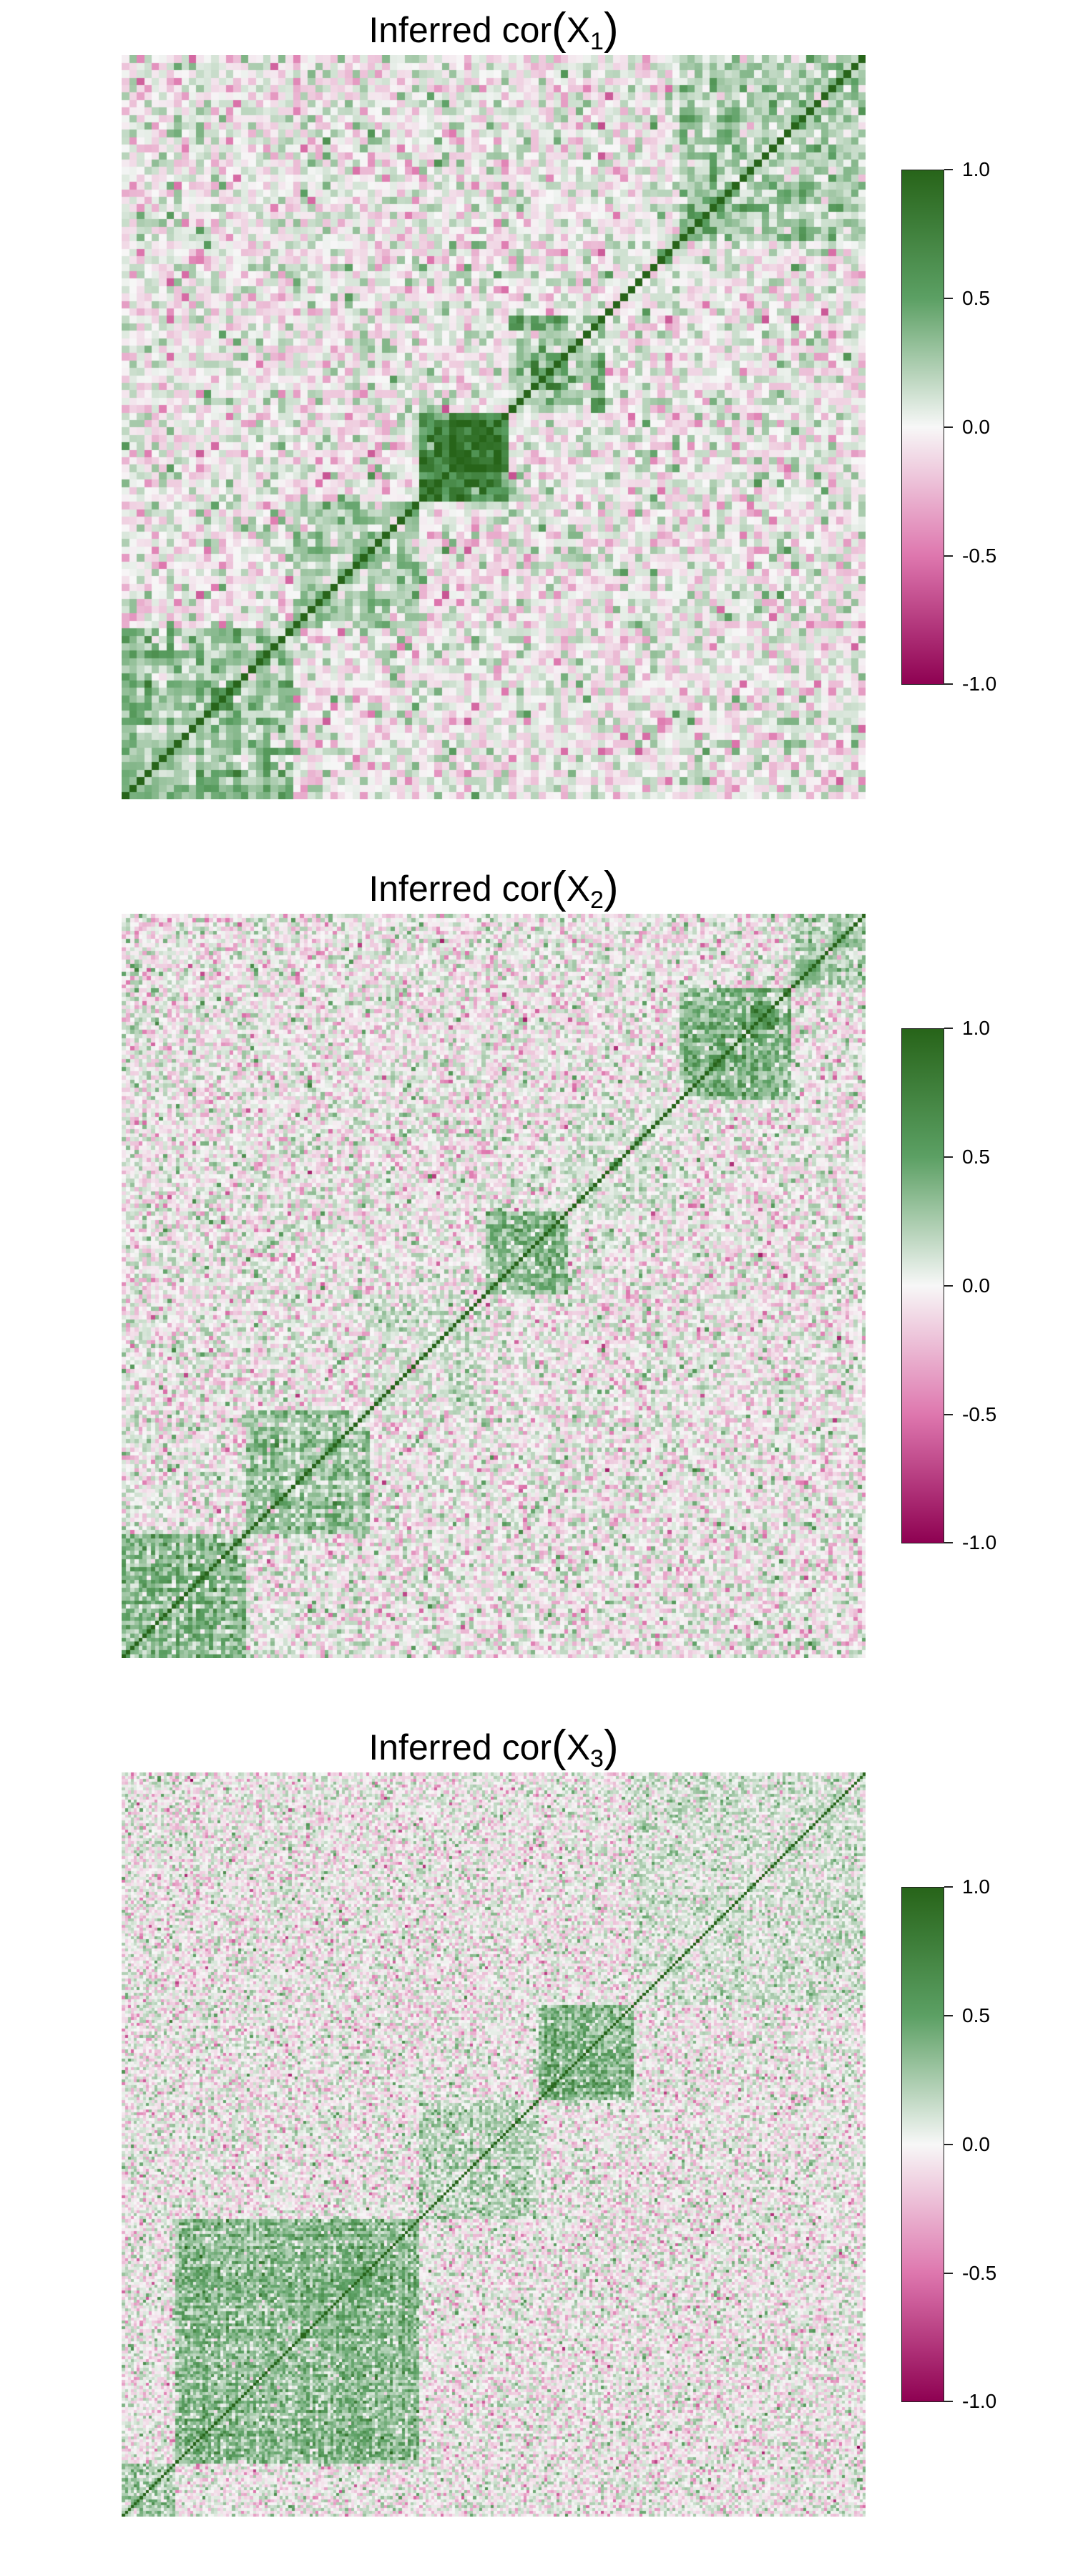 The width and height of the screenshot is (1073, 2576). I want to click on panel-title: Inferred cor(X3), so click(494, 1747).